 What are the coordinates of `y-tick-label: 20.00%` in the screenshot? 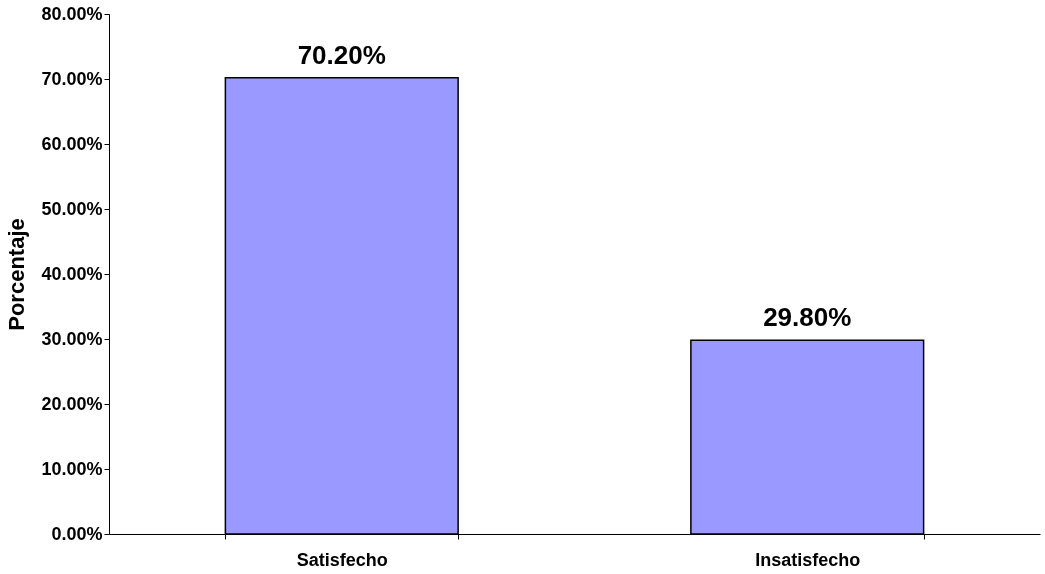 It's located at (72, 403).